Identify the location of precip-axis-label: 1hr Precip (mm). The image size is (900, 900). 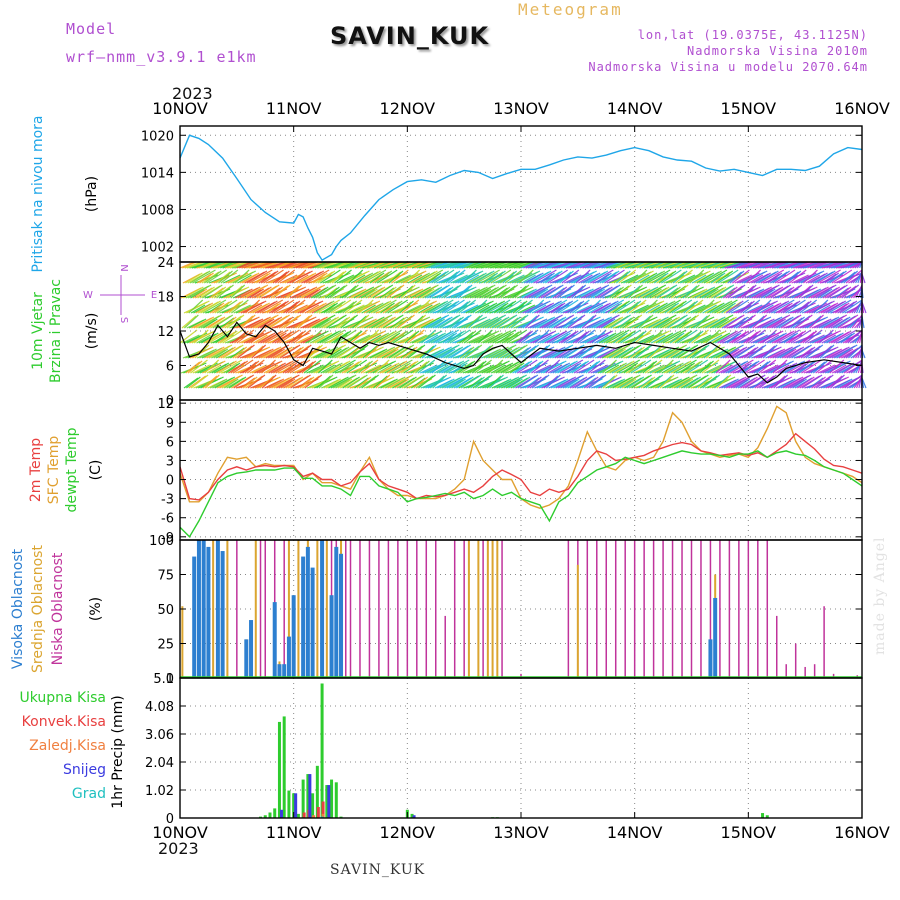
(118, 751).